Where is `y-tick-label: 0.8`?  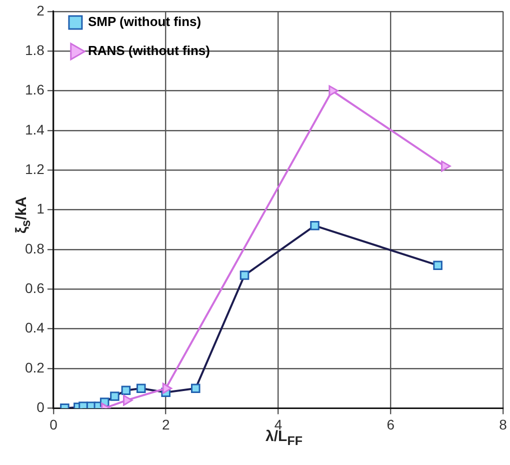
y-tick-label: 0.8 is located at coordinates (34, 248).